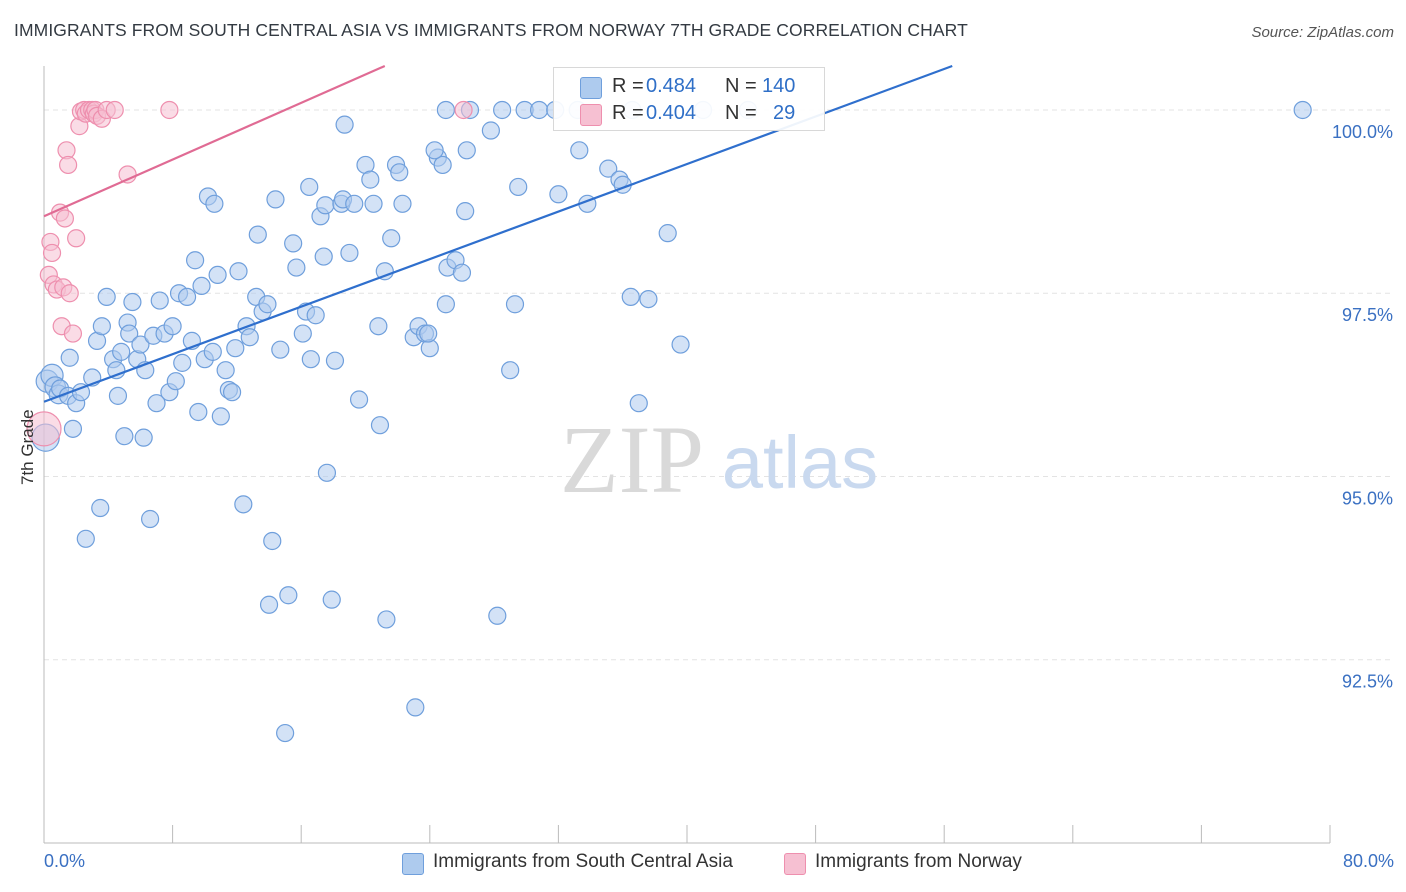  I want to click on y-tick-label: 100.0%, so click(1362, 132).